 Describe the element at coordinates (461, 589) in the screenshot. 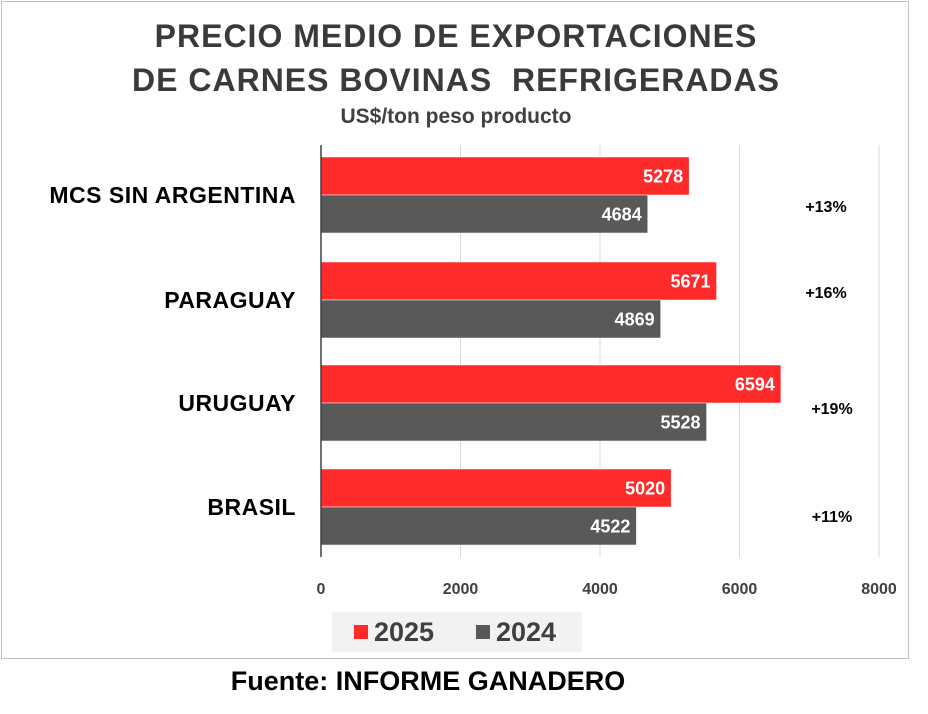

I see `x-tick-label-2000: 2000` at that location.